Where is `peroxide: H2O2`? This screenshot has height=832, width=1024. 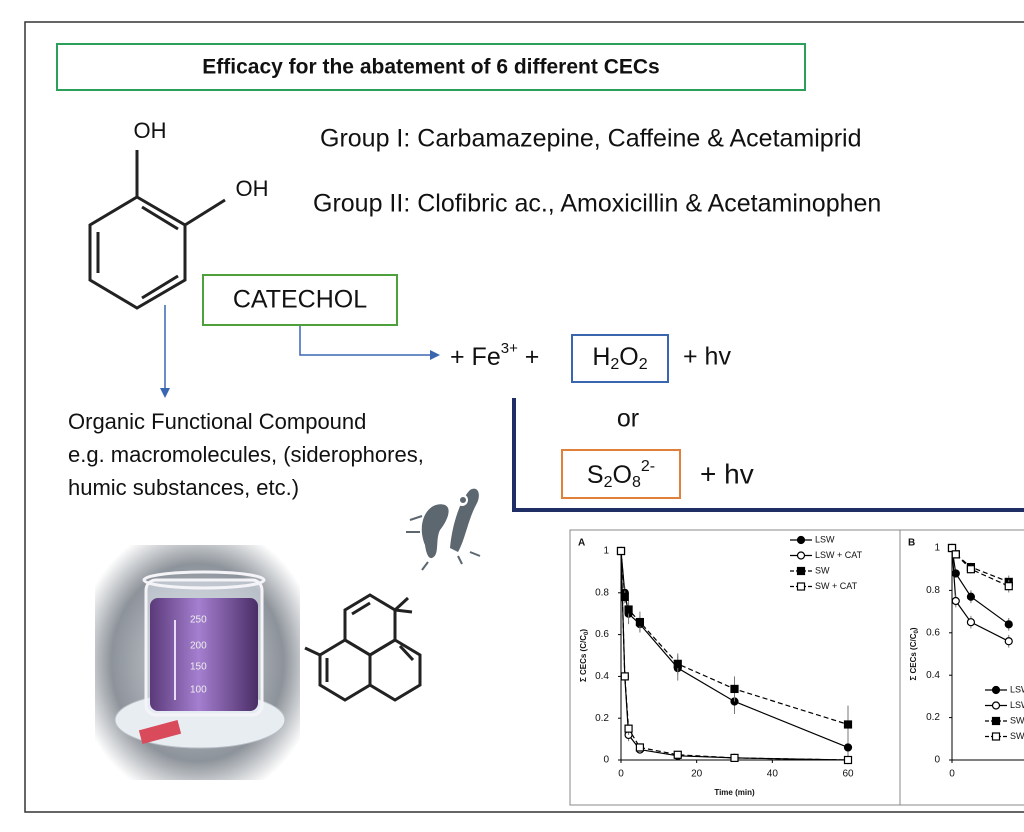
peroxide: H2O2 is located at coordinates (619, 358).